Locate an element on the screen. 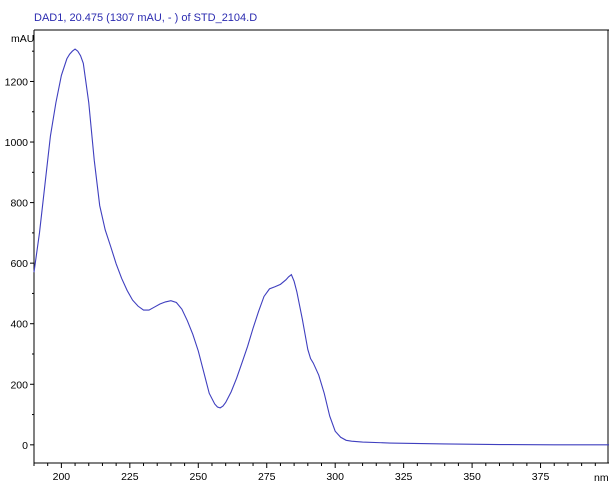 This screenshot has height=486, width=609. x-axis-unit-label: nm is located at coordinates (601, 478).